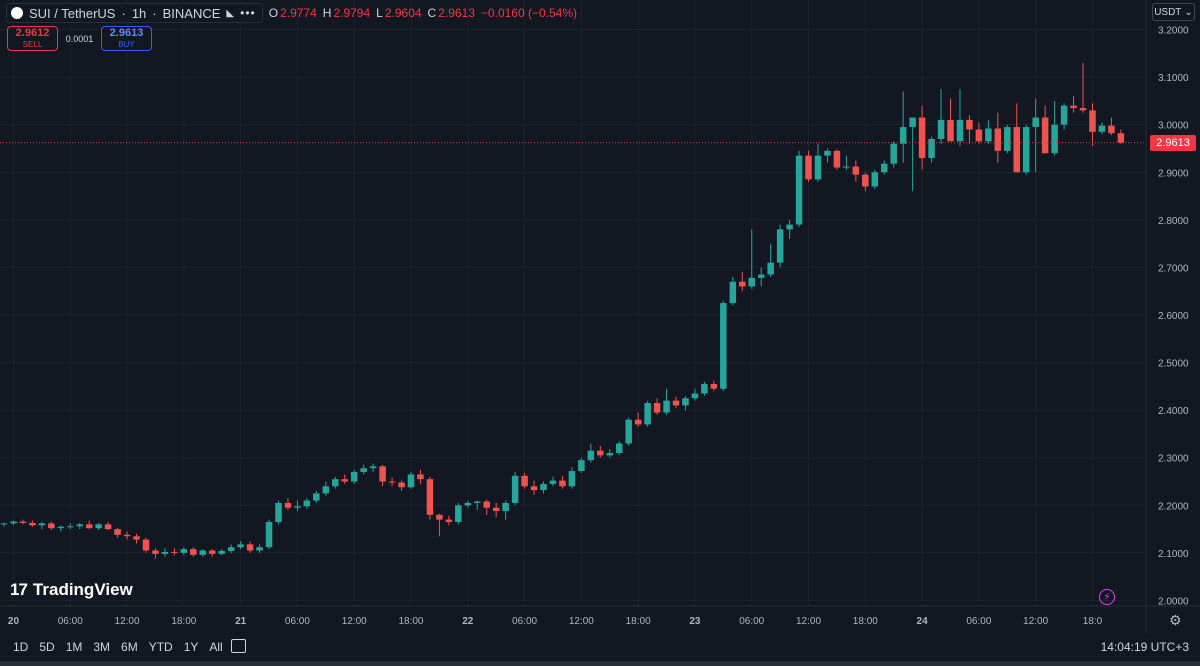  I want to click on currency-selector: USDT ⌄, so click(1173, 12).